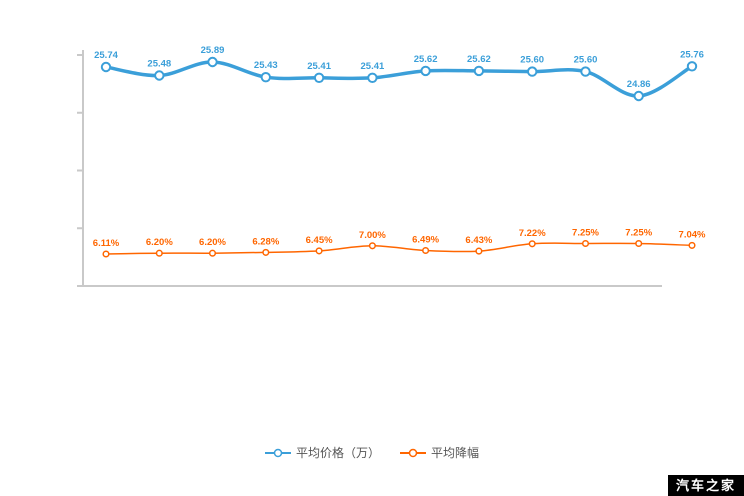  I want to click on data-label: 25.89, so click(213, 50).